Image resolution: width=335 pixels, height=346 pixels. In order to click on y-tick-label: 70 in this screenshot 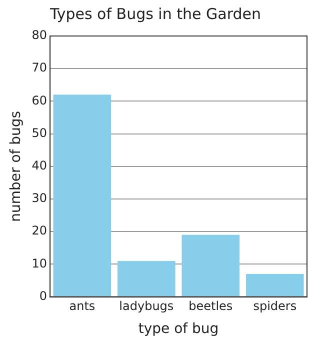, I will do `click(40, 67)`.